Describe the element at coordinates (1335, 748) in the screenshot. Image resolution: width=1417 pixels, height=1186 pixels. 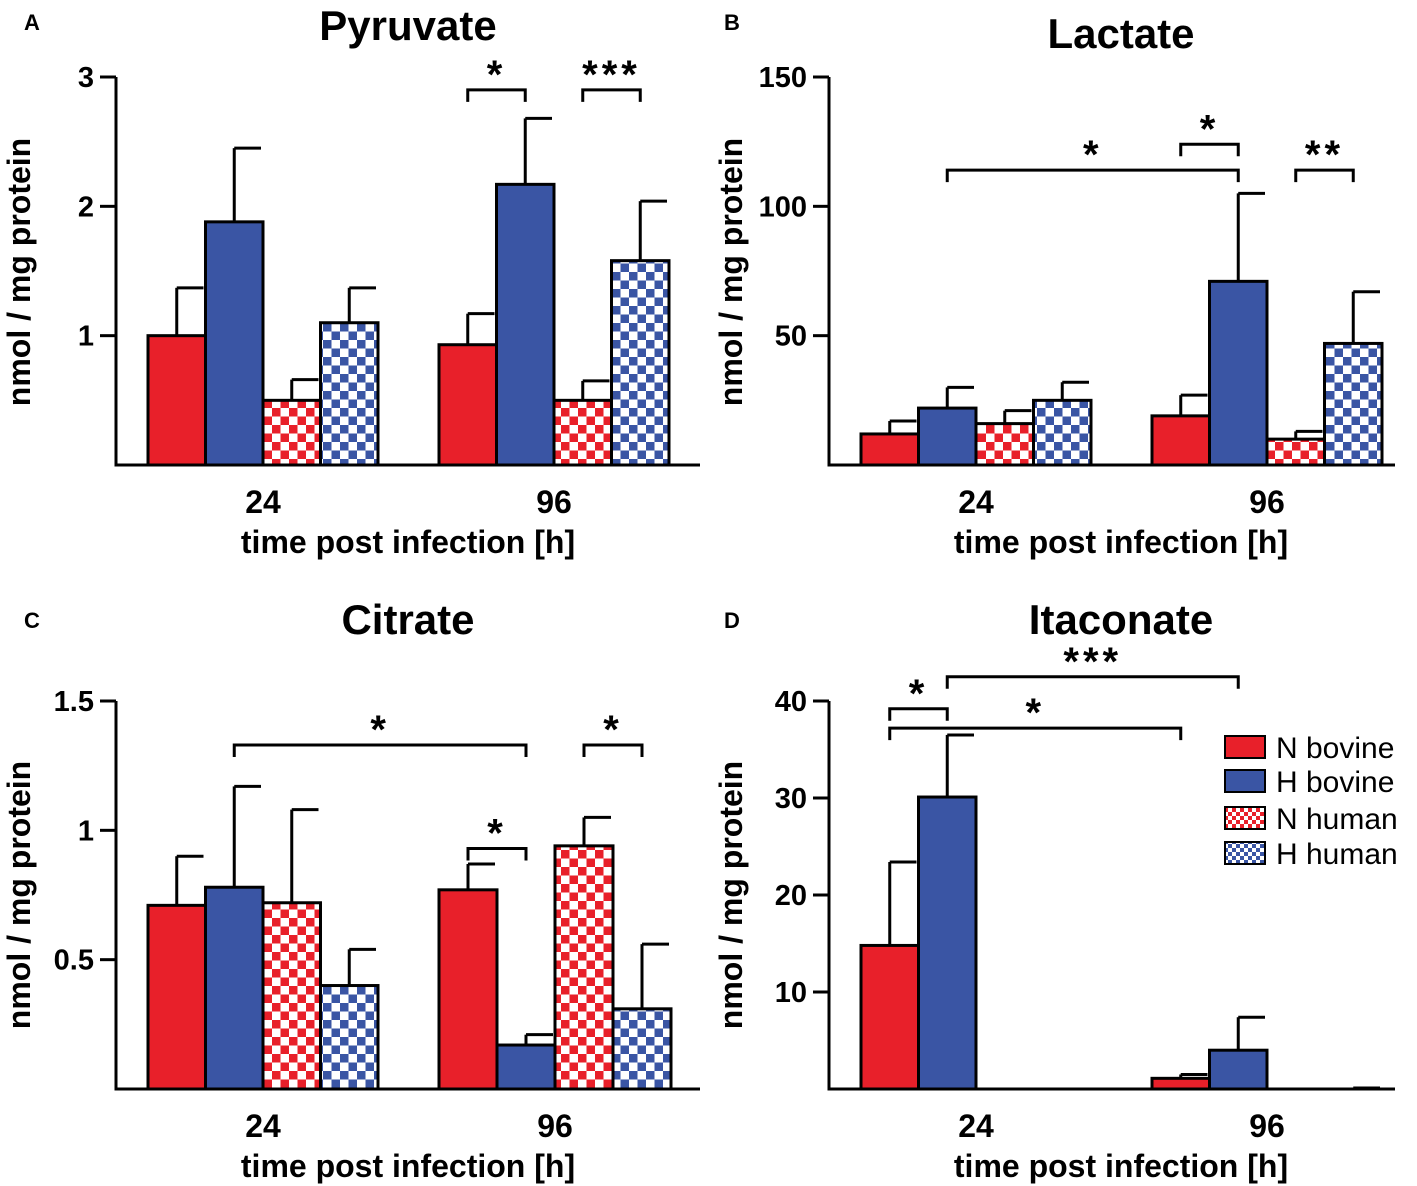
I see `legend-label-n-bovine: N bovine` at that location.